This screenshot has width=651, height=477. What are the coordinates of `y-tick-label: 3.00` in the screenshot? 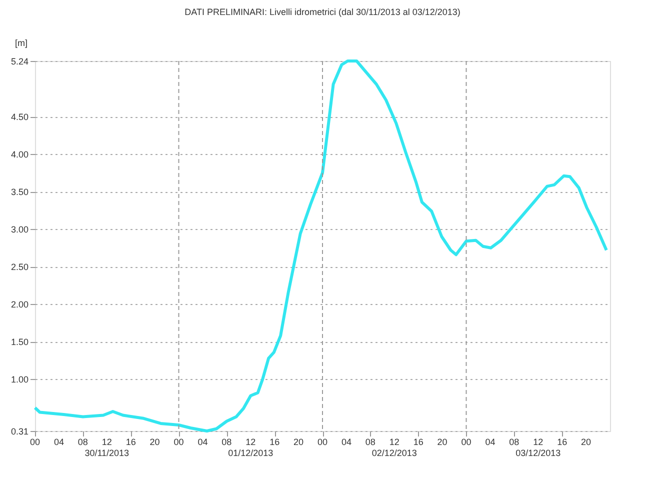 It's located at (19, 229).